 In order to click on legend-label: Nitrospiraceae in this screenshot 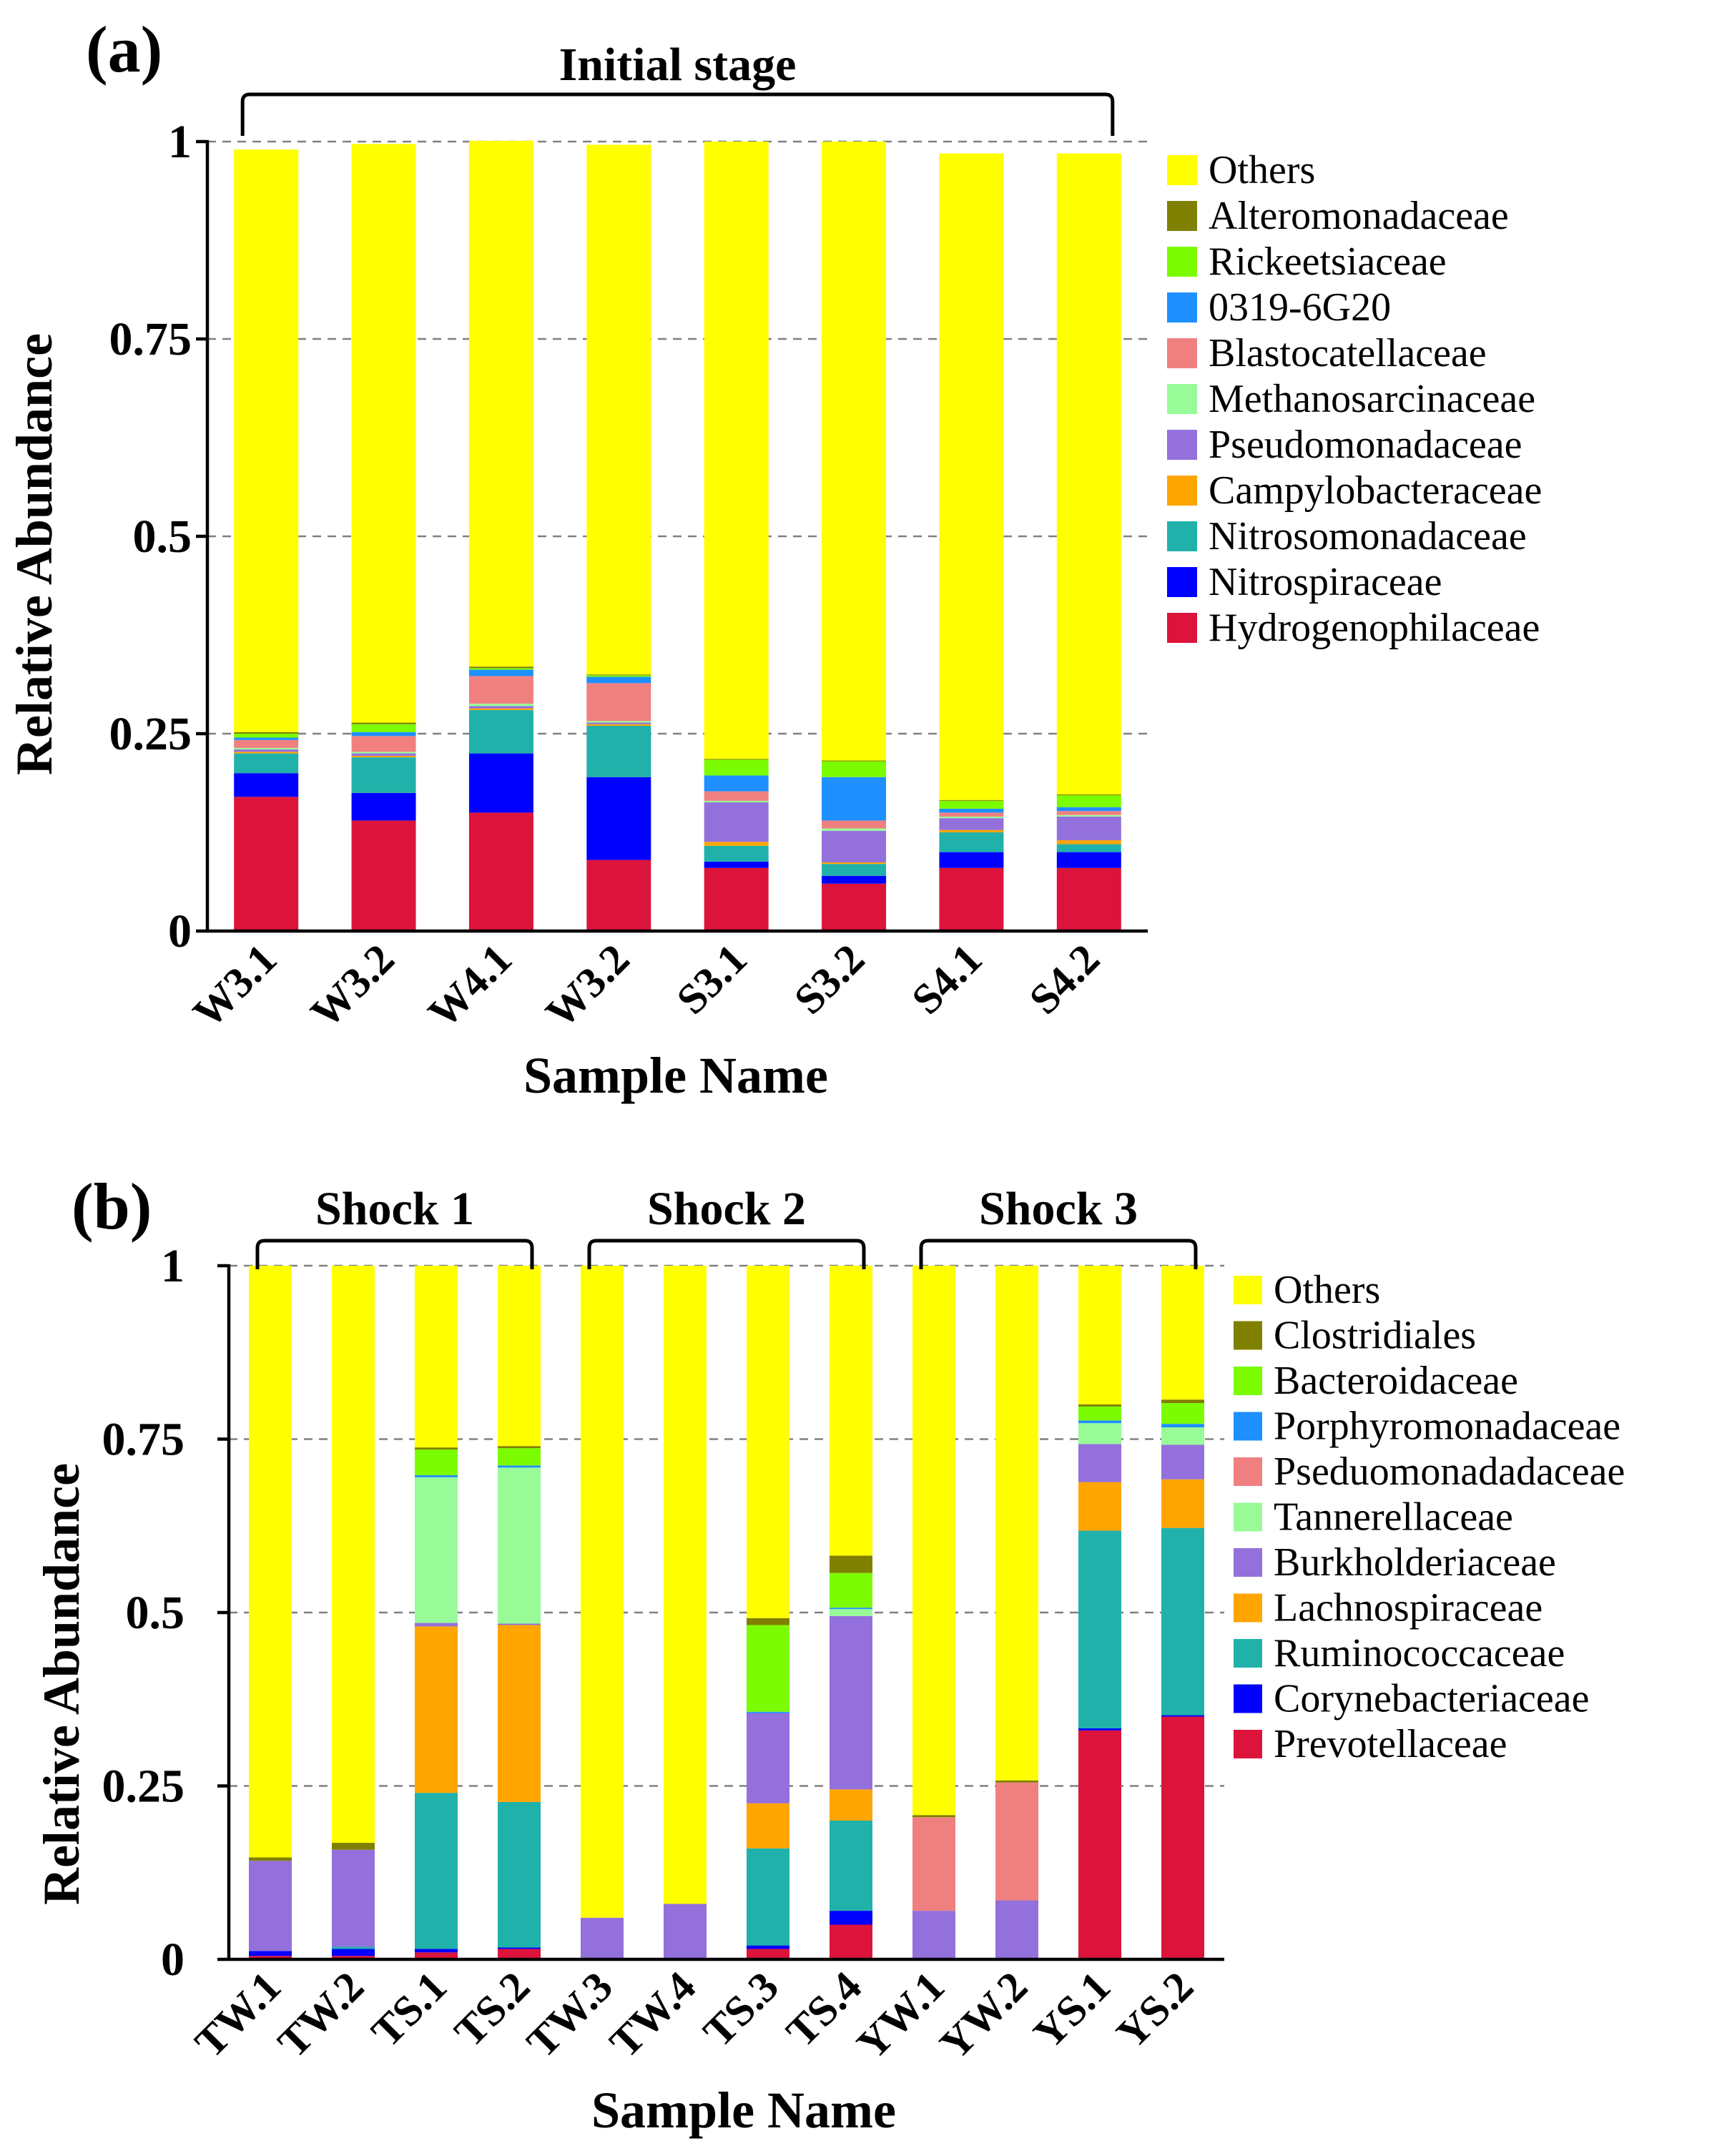, I will do `click(1326, 582)`.